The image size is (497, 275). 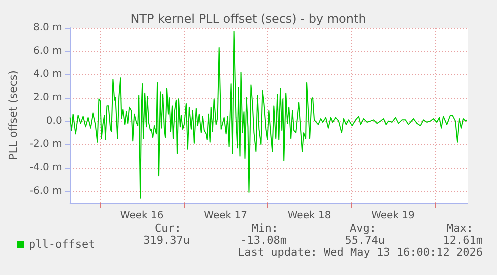 I want to click on x-tick-label: Week 17, so click(x=226, y=216).